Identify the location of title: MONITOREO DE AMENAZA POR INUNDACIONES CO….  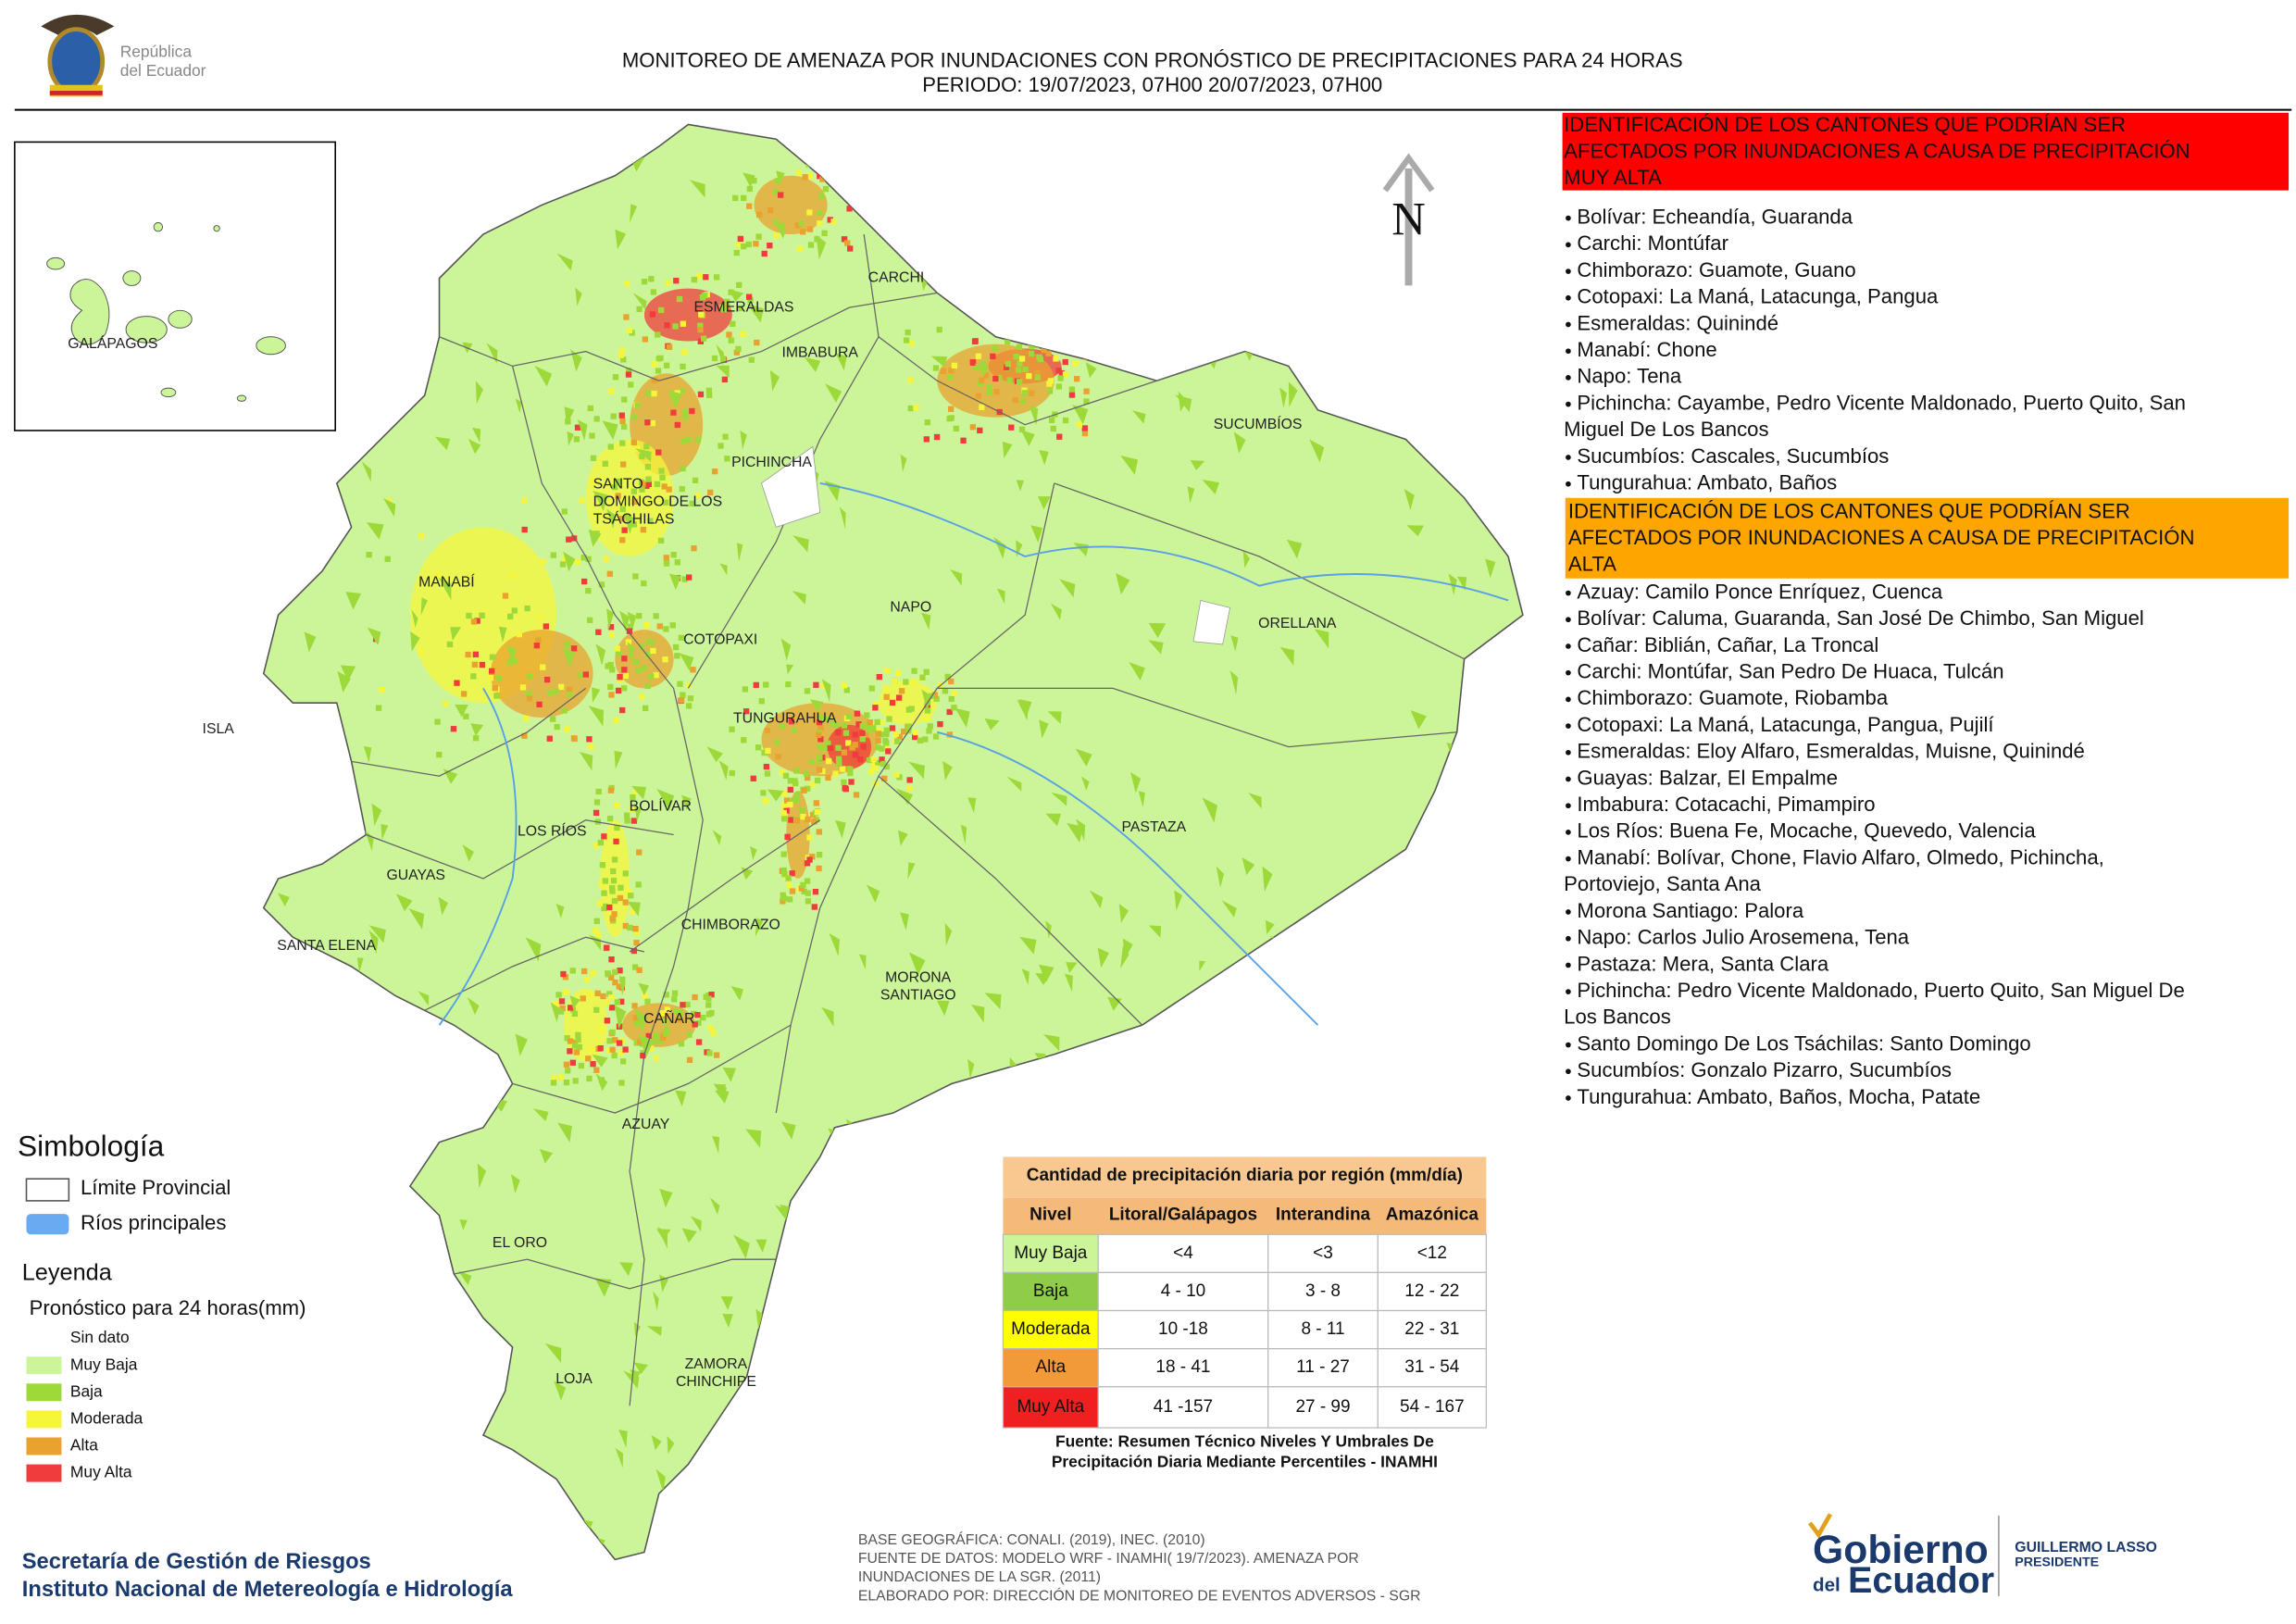
(1152, 60).